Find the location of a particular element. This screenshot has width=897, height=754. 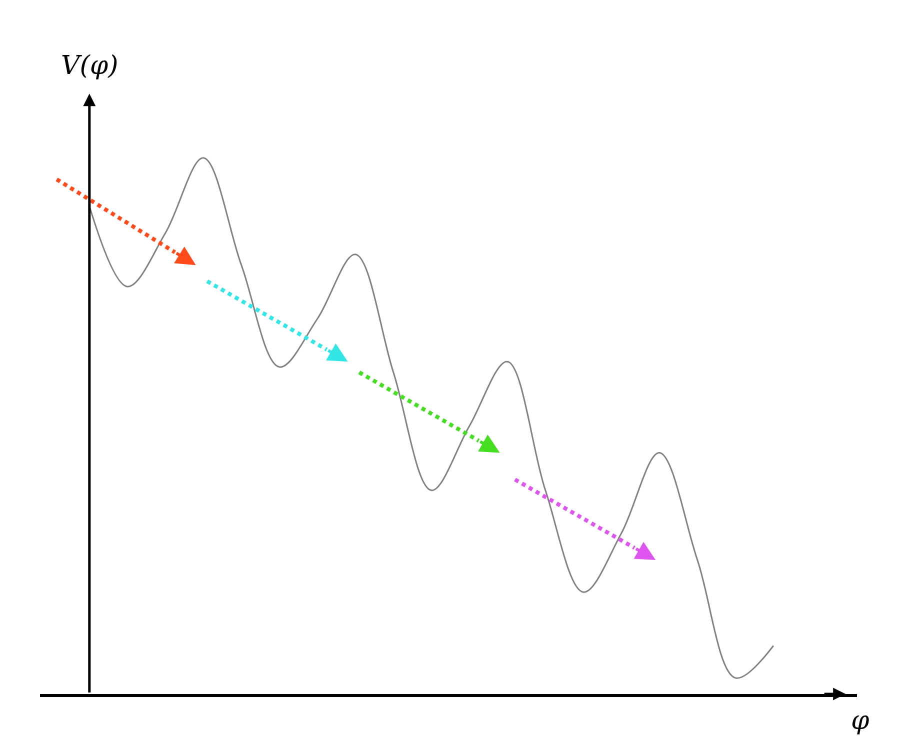

x-axis-title: φ is located at coordinates (860, 721).